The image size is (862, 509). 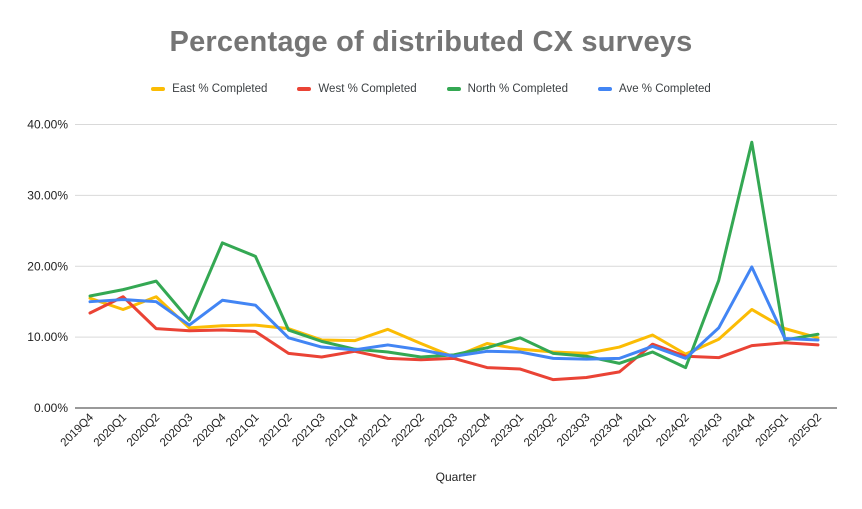 What do you see at coordinates (51, 408) in the screenshot?
I see `y-tick-label: 0.00%` at bounding box center [51, 408].